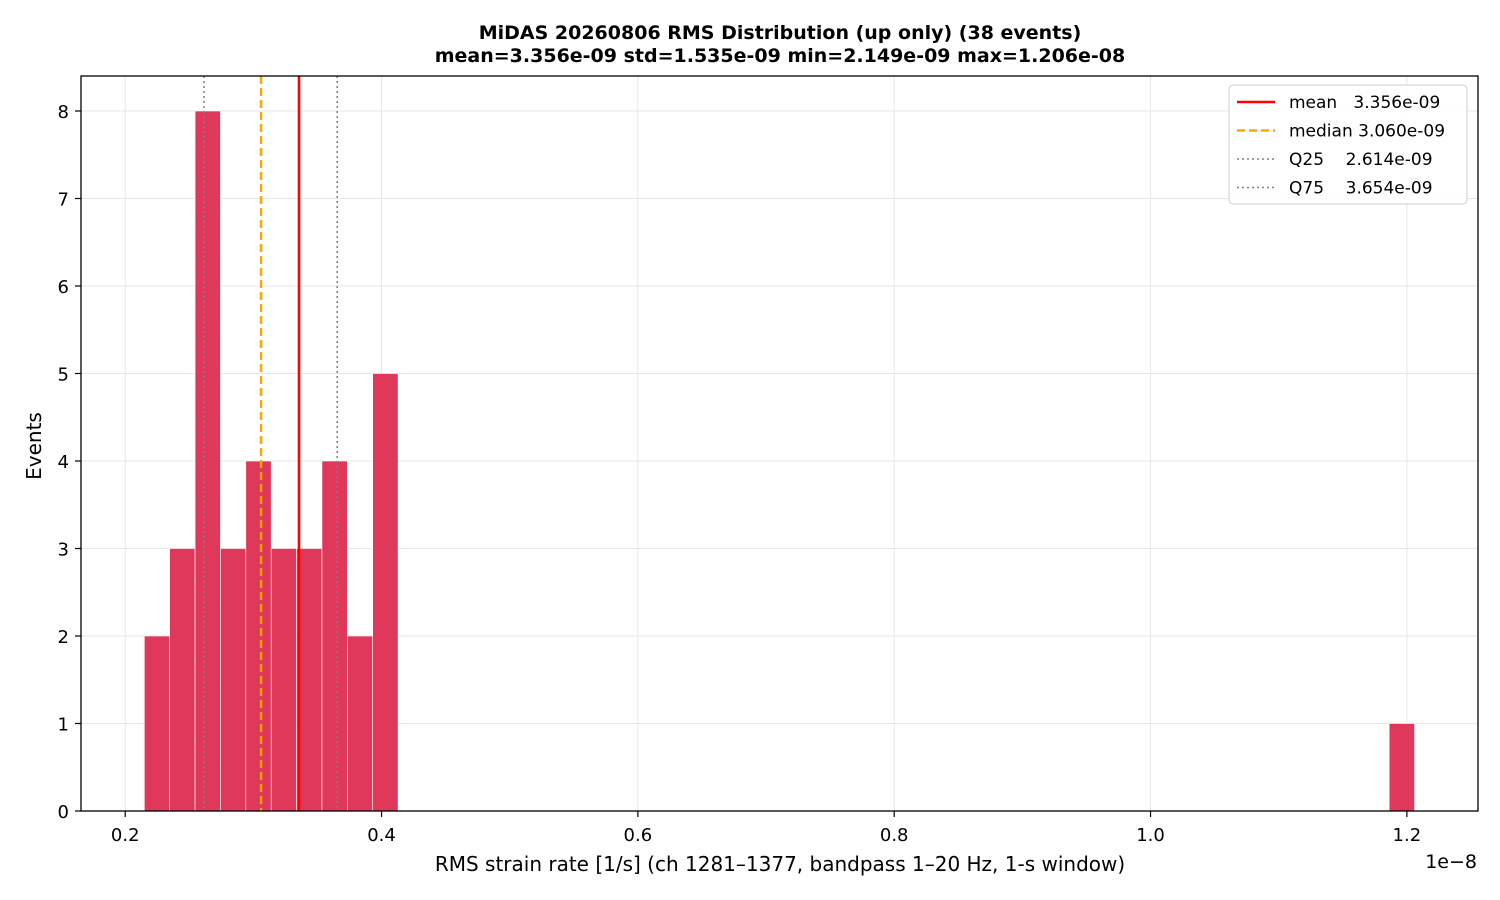 The image size is (1500, 900). I want to click on reference-lines, so click(270, 443).